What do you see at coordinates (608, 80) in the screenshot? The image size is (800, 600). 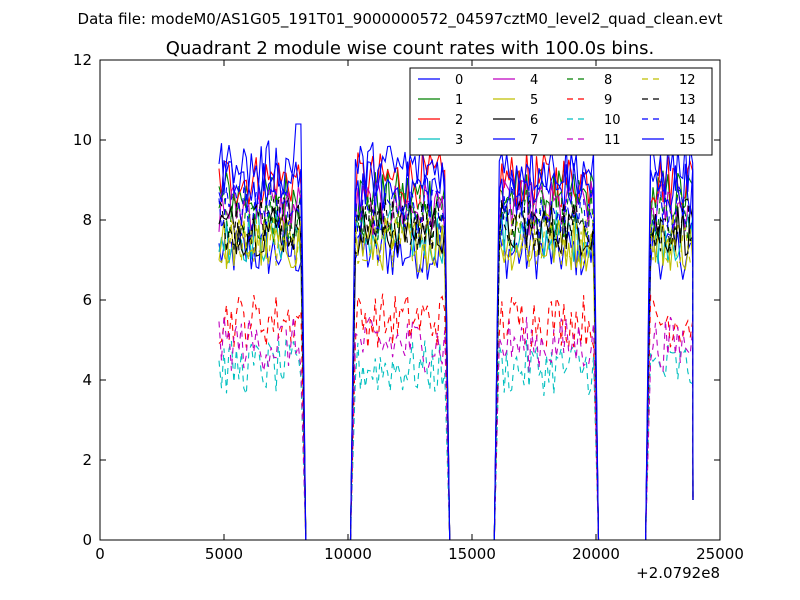 I see `legend-label-8: 8` at bounding box center [608, 80].